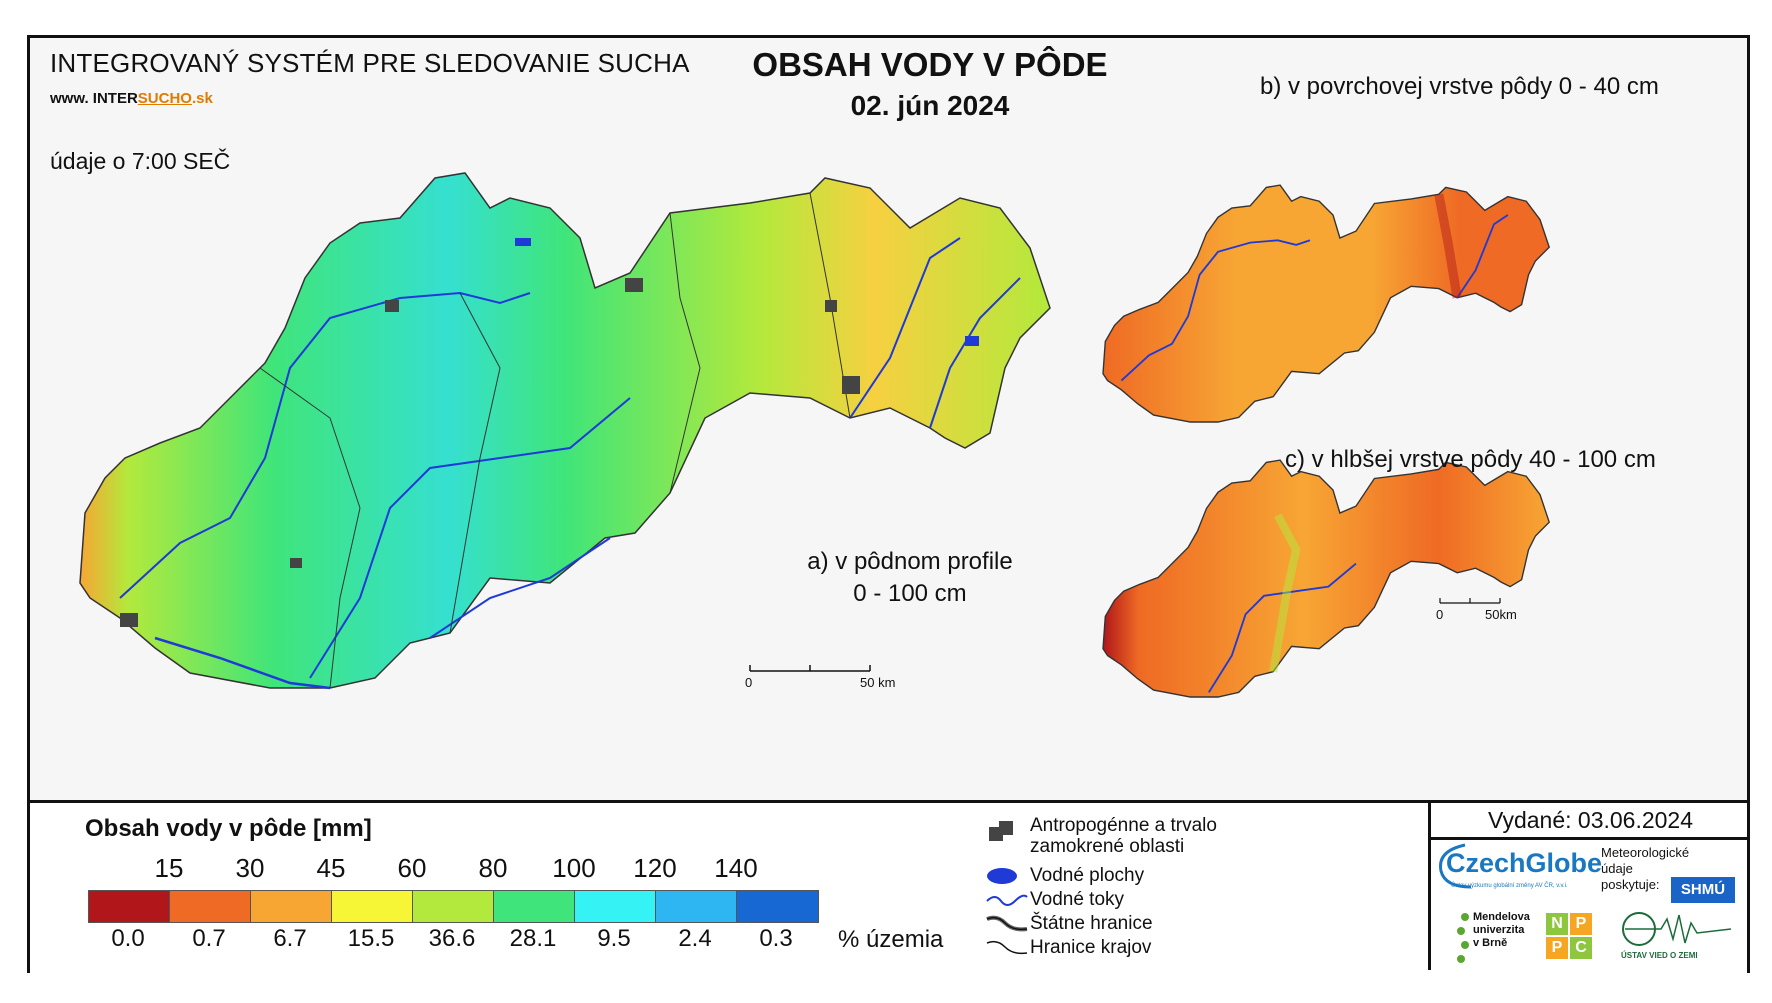 The image size is (1772, 1003). I want to click on legend-percent: 28.1, so click(533, 938).